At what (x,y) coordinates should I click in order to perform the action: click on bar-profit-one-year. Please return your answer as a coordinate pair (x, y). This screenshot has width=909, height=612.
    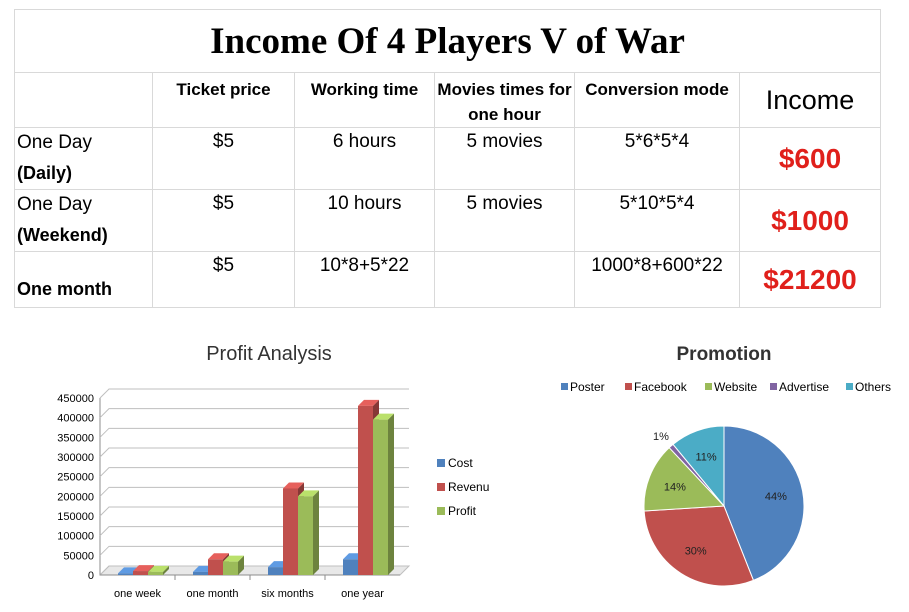
    Looking at the image, I should click on (383, 494).